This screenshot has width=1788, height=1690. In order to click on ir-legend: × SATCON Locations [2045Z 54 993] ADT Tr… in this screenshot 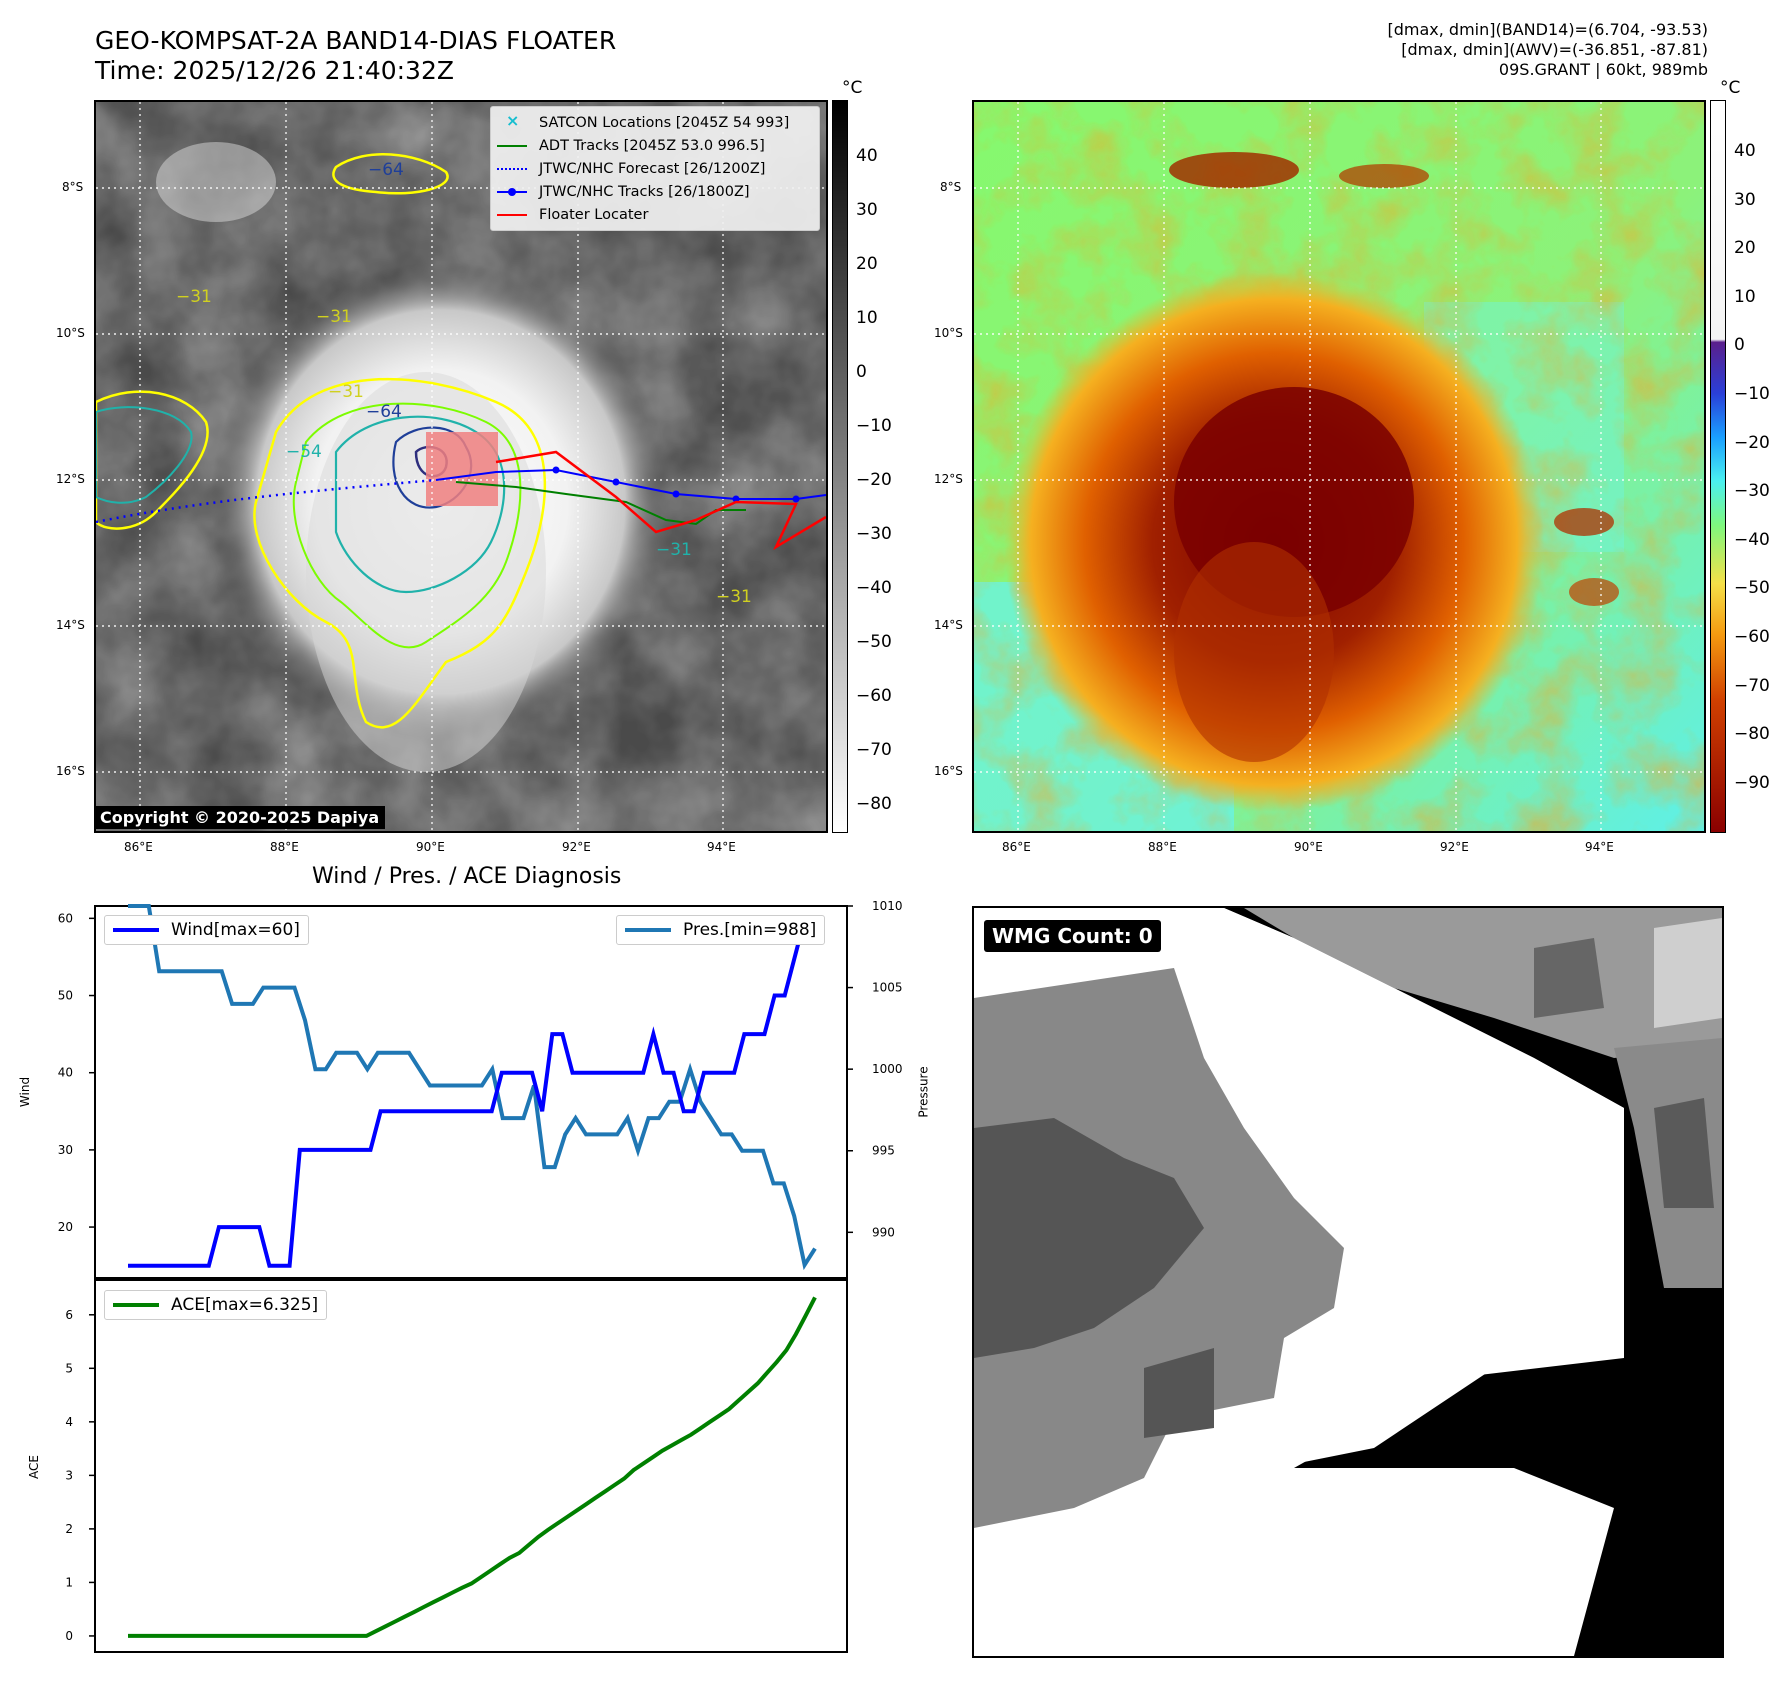, I will do `click(655, 168)`.